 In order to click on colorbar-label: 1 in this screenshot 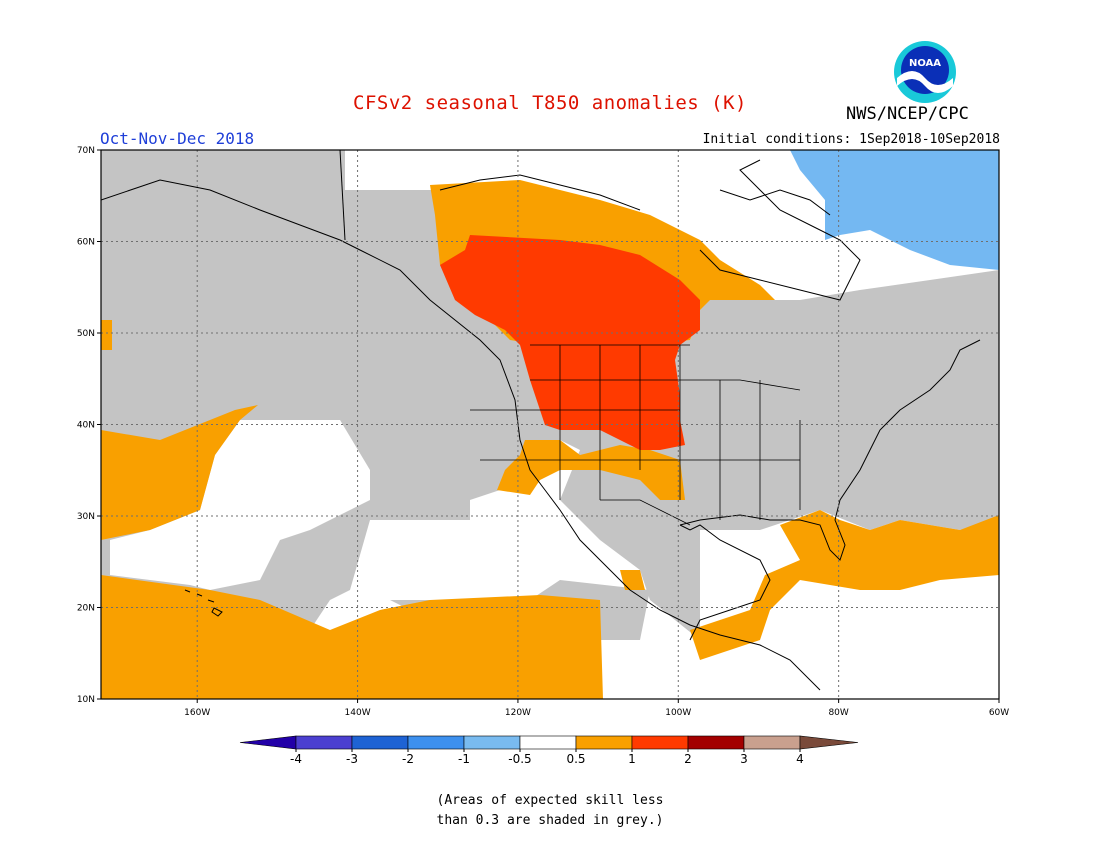, I will do `click(632, 759)`.